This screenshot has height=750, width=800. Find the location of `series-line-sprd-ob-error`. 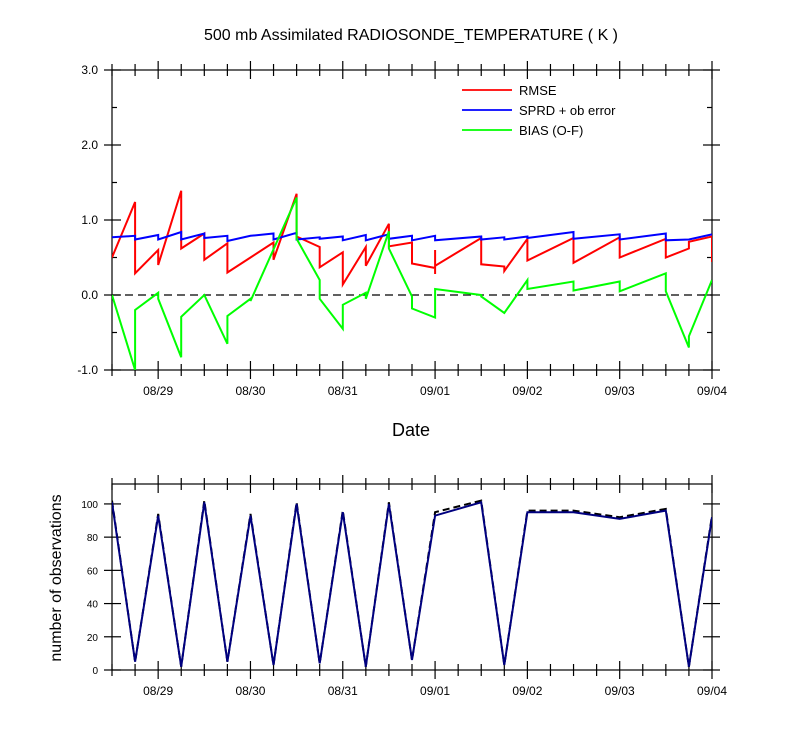

series-line-sprd-ob-error is located at coordinates (412, 236).